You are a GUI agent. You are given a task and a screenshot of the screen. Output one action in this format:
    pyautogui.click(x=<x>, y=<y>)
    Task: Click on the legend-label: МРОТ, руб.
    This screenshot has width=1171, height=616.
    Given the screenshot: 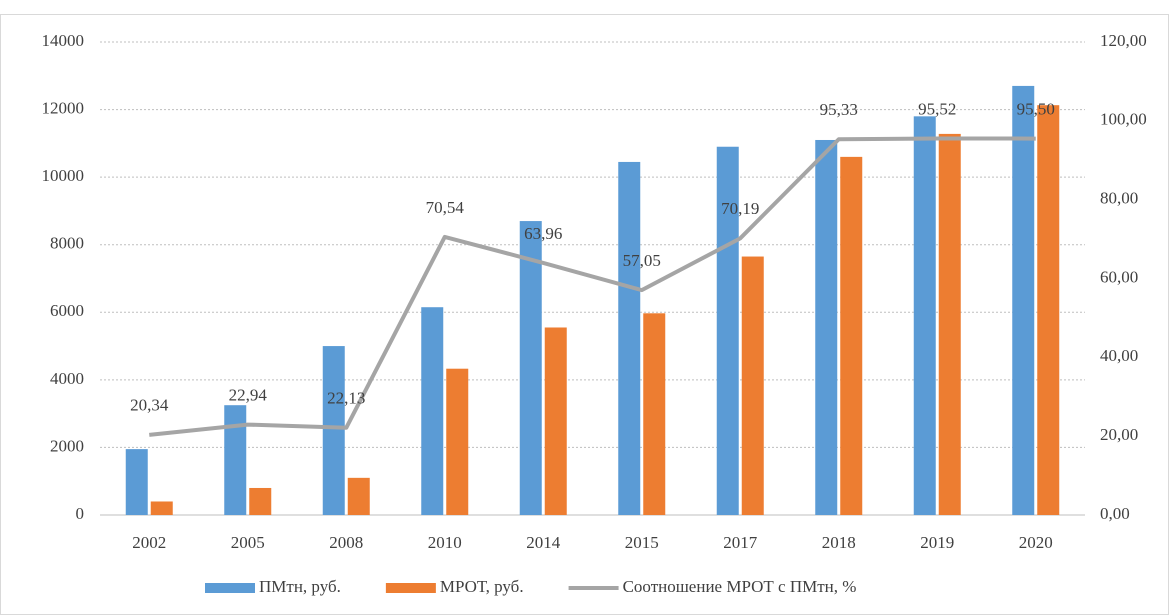 What is the action you would take?
    pyautogui.click(x=482, y=586)
    